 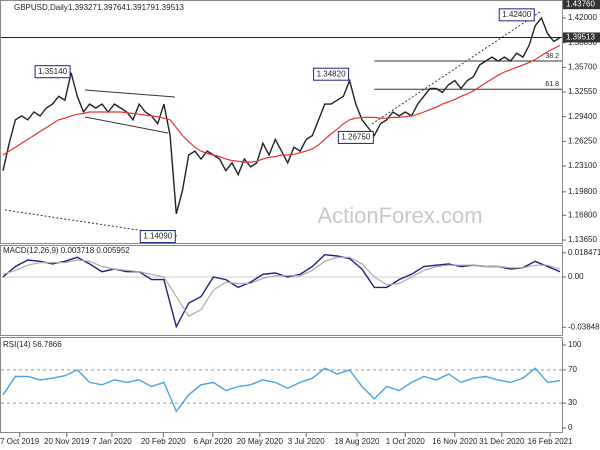 What do you see at coordinates (82, 7) in the screenshot?
I see `ohlc-value: 1.39327` at bounding box center [82, 7].